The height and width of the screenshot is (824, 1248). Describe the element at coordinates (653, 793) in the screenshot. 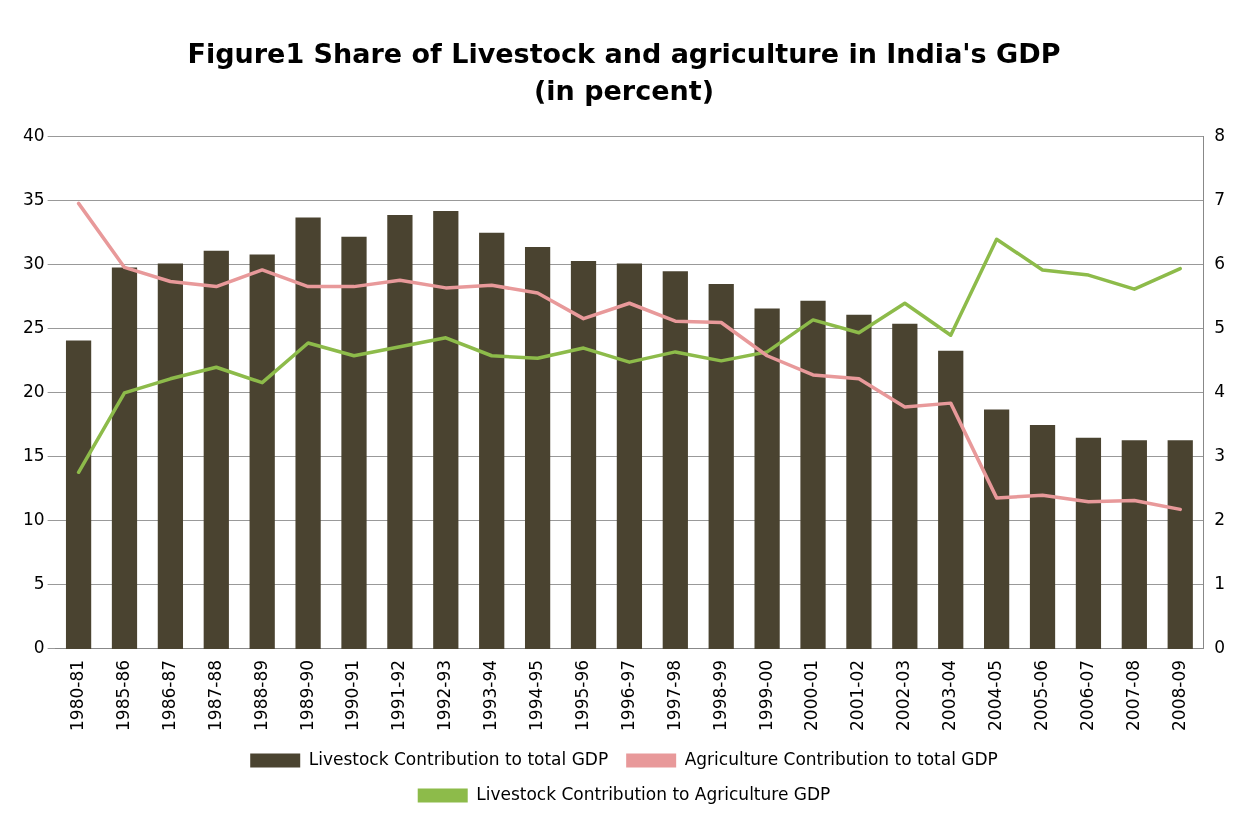

I see `legend-label: Livestock Contribution to Agriculture GDP` at that location.